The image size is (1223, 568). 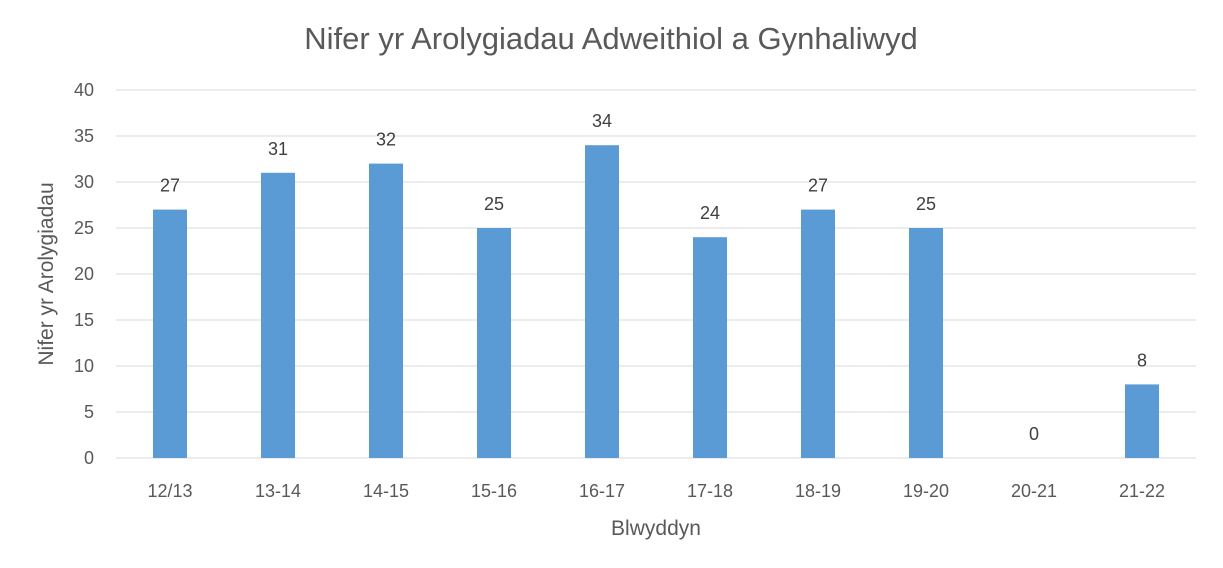 I want to click on y-tick-label: 0, so click(x=89, y=458).